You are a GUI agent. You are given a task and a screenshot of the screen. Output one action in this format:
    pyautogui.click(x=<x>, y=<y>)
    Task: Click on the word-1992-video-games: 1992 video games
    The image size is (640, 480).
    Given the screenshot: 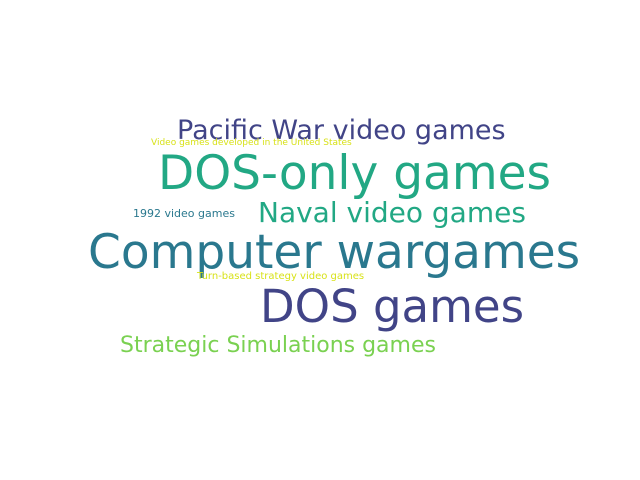 What is the action you would take?
    pyautogui.click(x=184, y=213)
    